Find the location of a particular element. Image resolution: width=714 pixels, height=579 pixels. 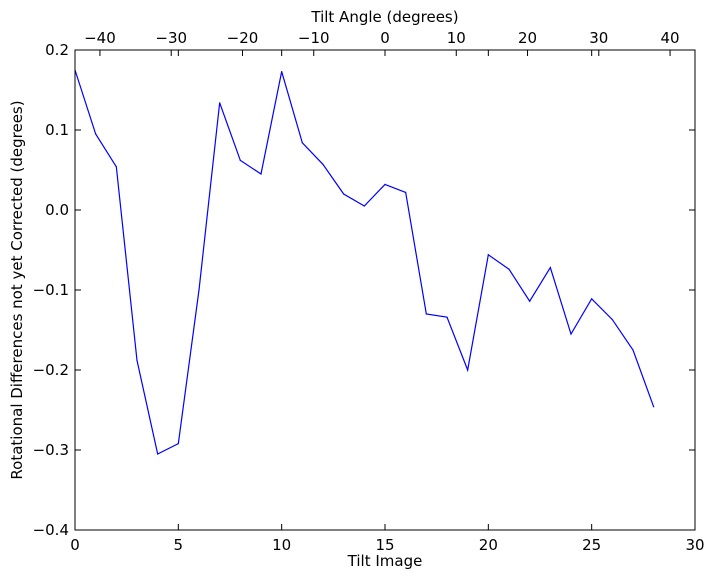

y-tick-label: −0.1 is located at coordinates (51, 290).